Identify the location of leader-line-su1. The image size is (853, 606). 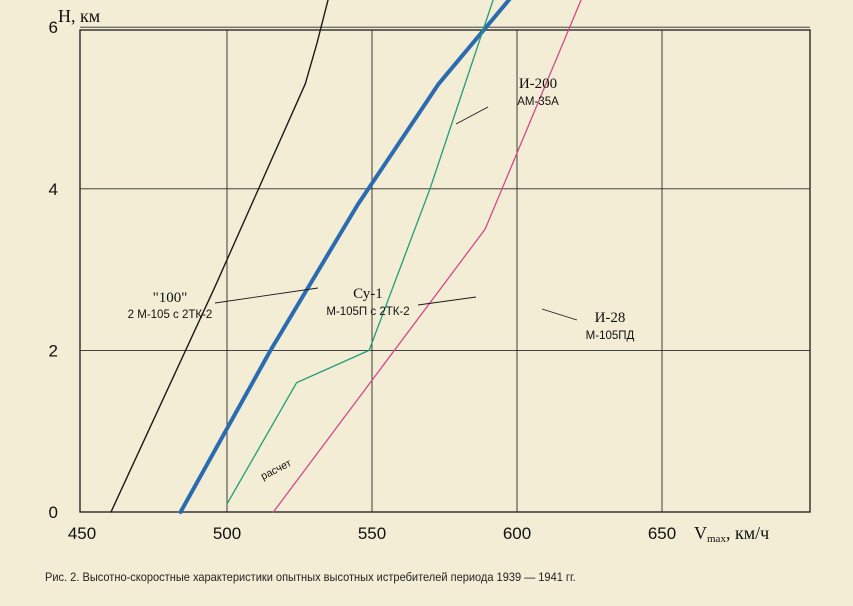
(447, 301).